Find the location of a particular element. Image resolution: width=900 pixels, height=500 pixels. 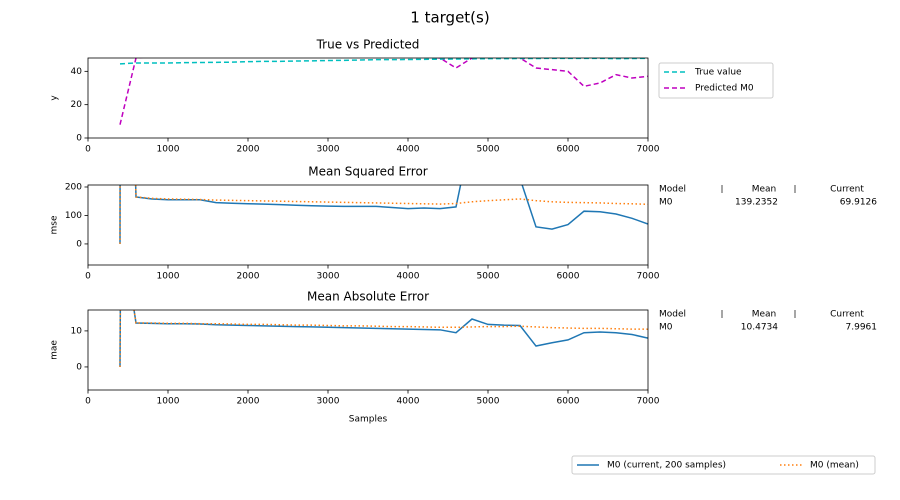

figure-title: 1 target(s) is located at coordinates (449, 18).